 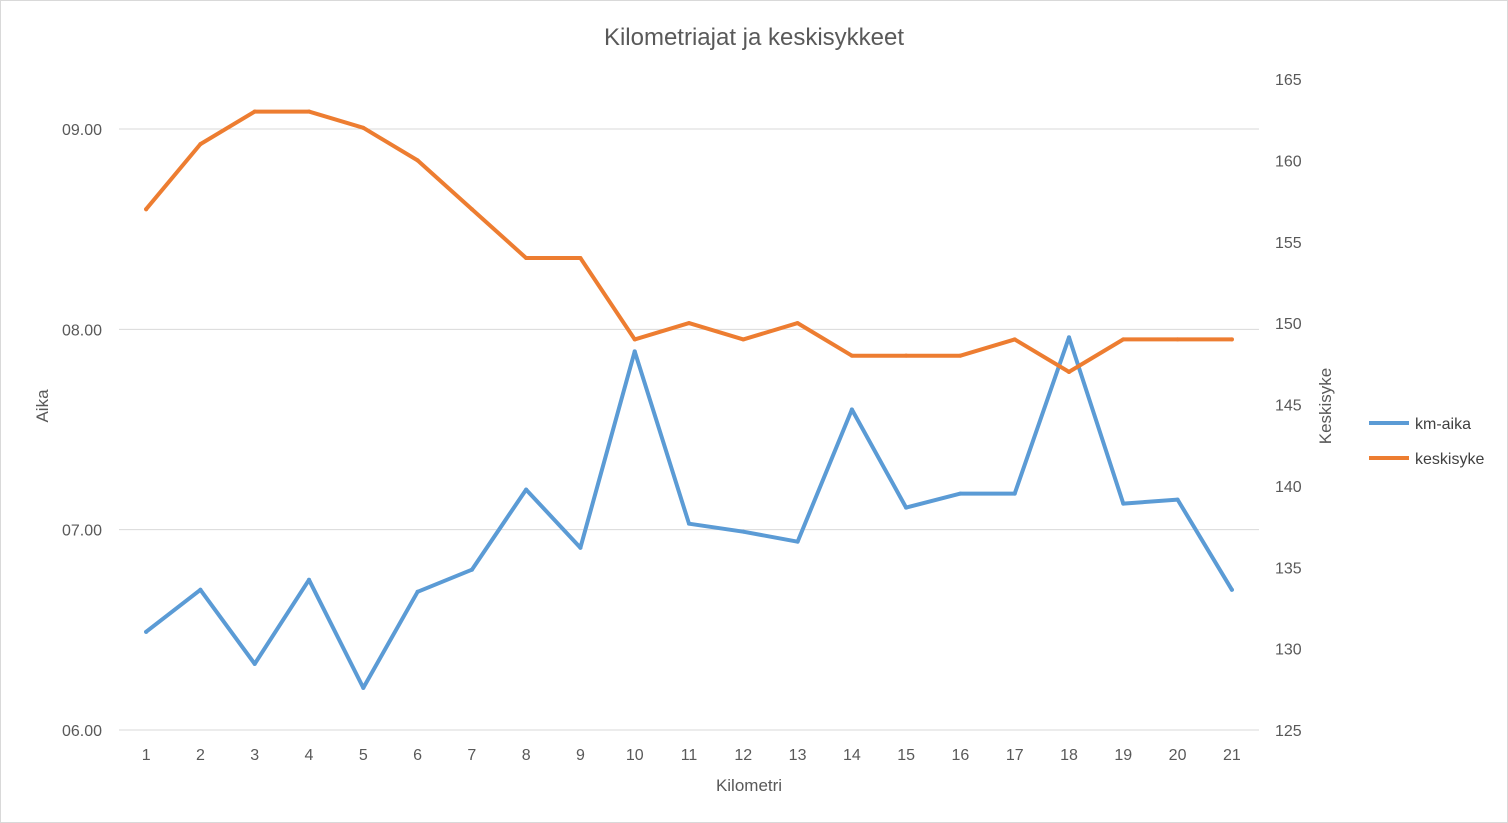 I want to click on y2-tick-label: 145, so click(x=1288, y=406).